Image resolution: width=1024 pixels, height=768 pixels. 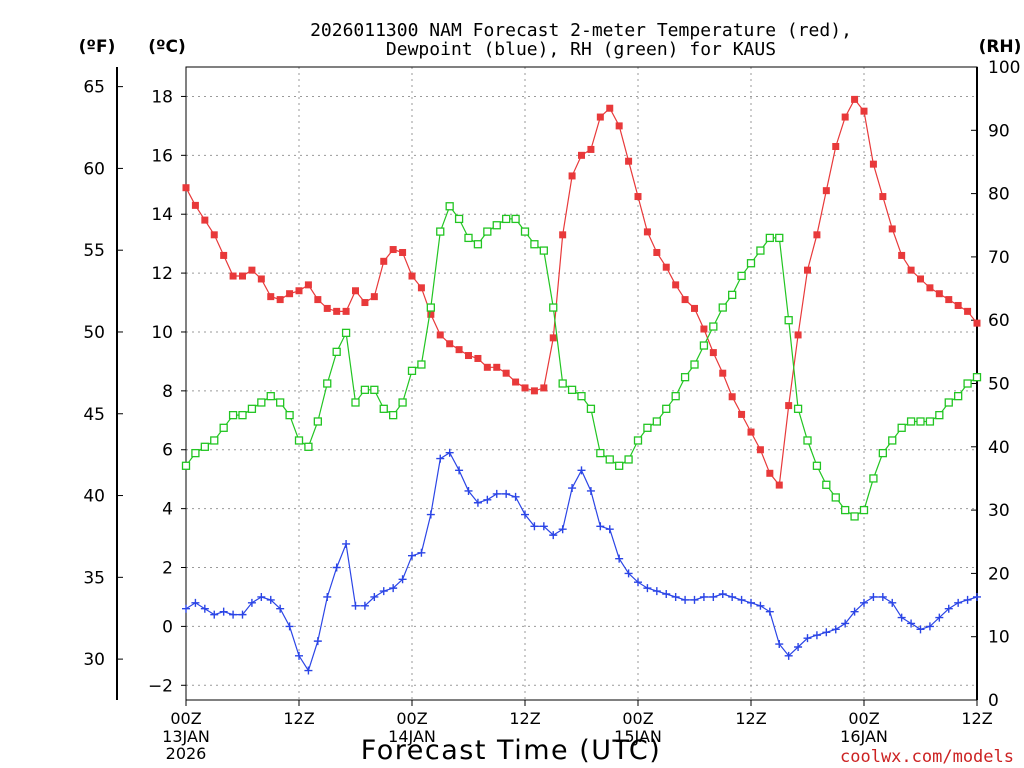 I want to click on date-label: 14JAN, so click(x=412, y=736).